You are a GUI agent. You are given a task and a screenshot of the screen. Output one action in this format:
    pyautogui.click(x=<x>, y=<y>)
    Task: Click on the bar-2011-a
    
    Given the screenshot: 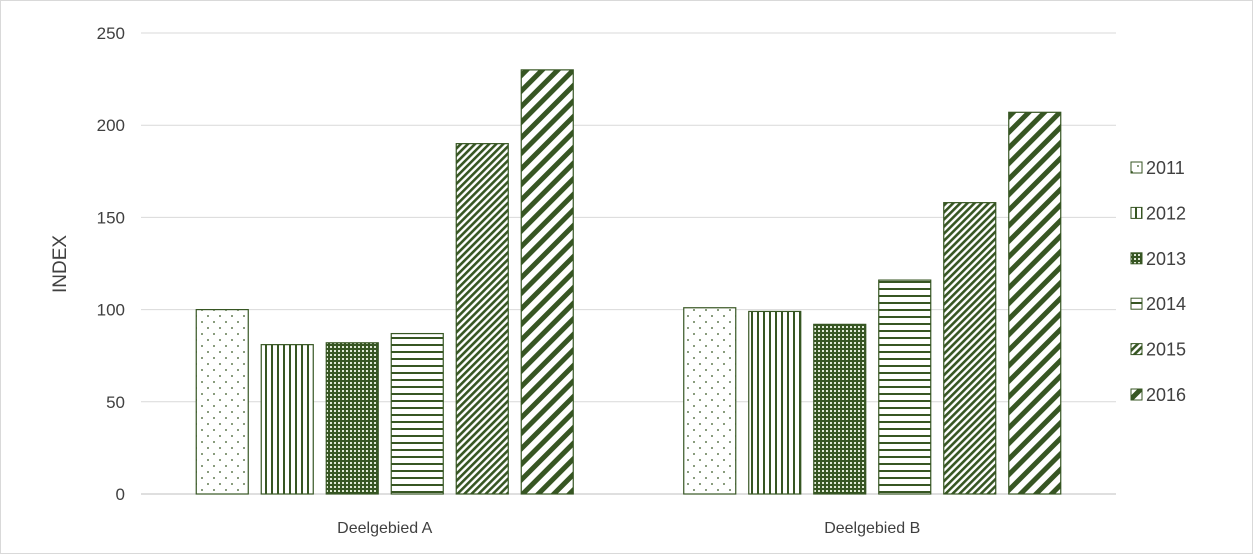 What is the action you would take?
    pyautogui.click(x=222, y=402)
    